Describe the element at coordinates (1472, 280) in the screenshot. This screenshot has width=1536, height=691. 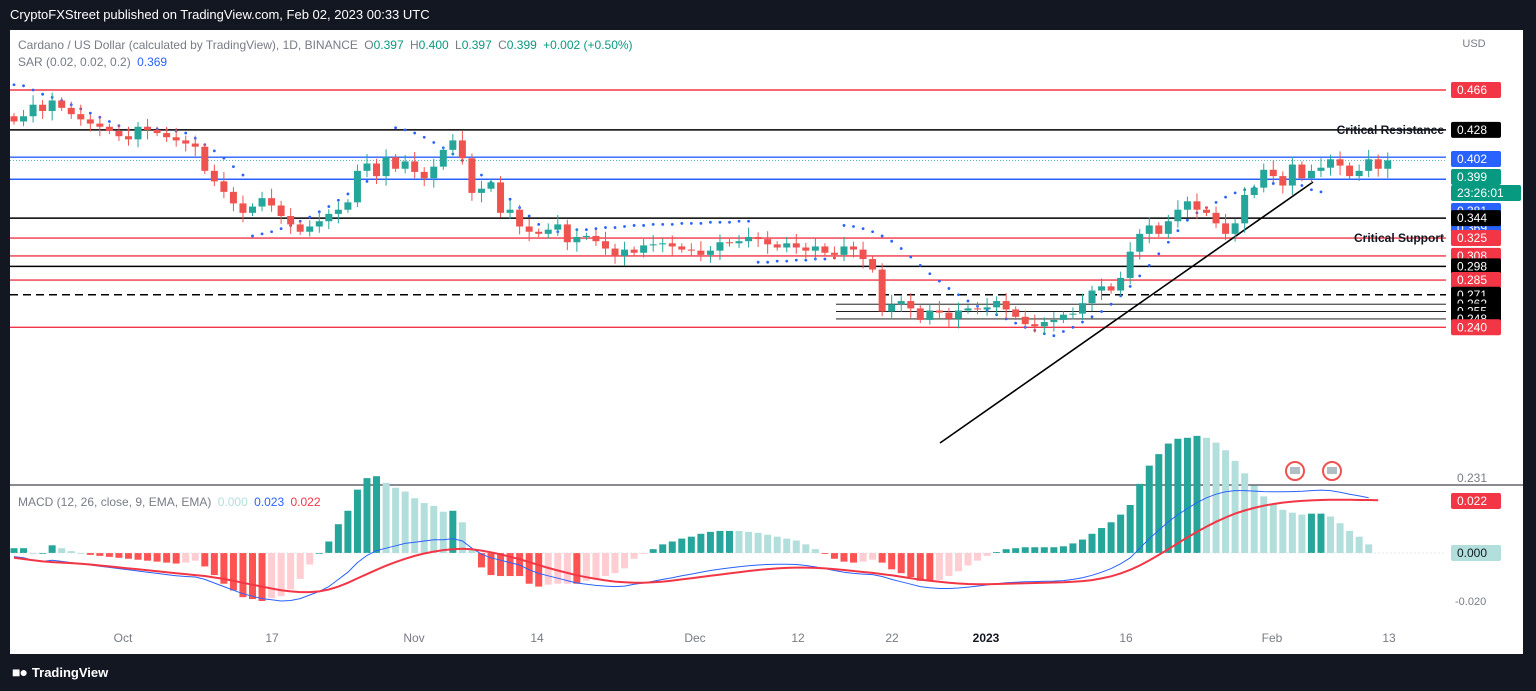
I see `price-badge-label: 0.285` at that location.